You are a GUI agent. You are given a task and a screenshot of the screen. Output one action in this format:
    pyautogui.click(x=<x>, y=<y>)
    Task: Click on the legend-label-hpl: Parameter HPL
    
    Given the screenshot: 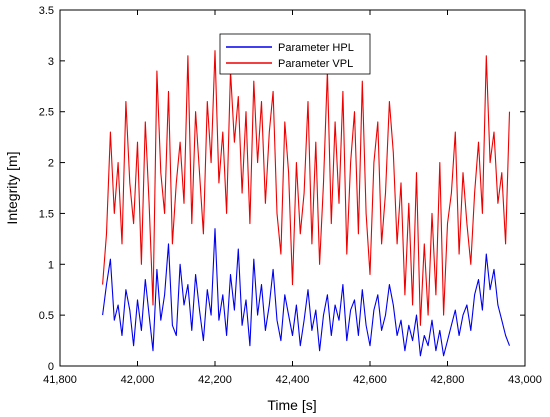 What is the action you would take?
    pyautogui.click(x=316, y=48)
    